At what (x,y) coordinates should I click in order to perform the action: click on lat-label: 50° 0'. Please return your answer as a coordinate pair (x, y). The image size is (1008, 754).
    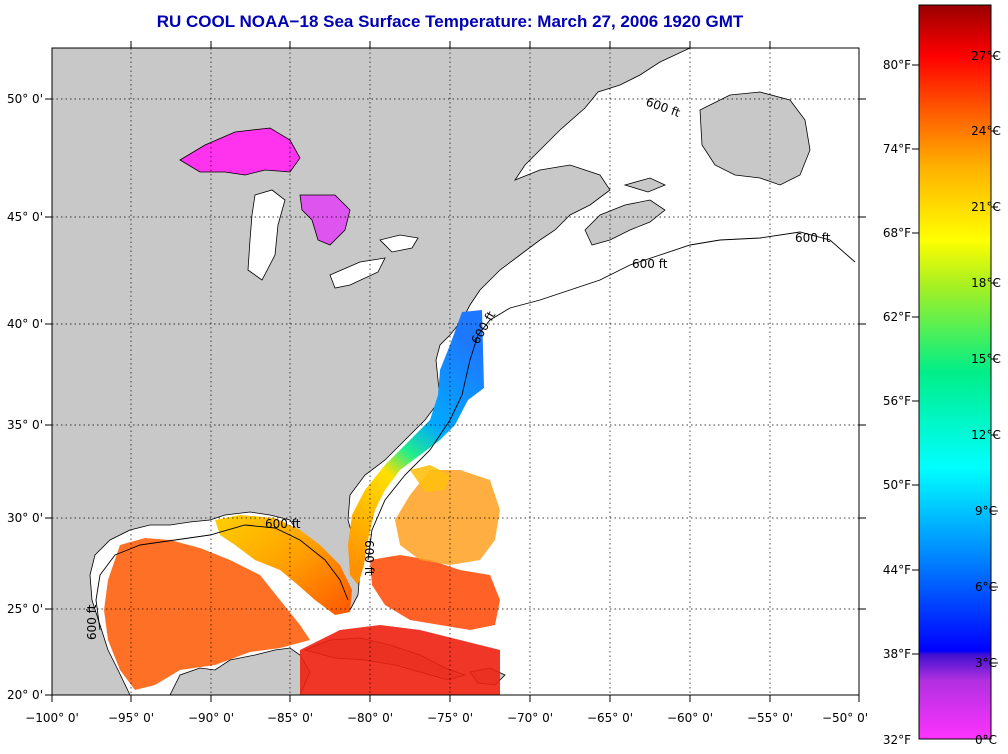
    Looking at the image, I should click on (25, 99).